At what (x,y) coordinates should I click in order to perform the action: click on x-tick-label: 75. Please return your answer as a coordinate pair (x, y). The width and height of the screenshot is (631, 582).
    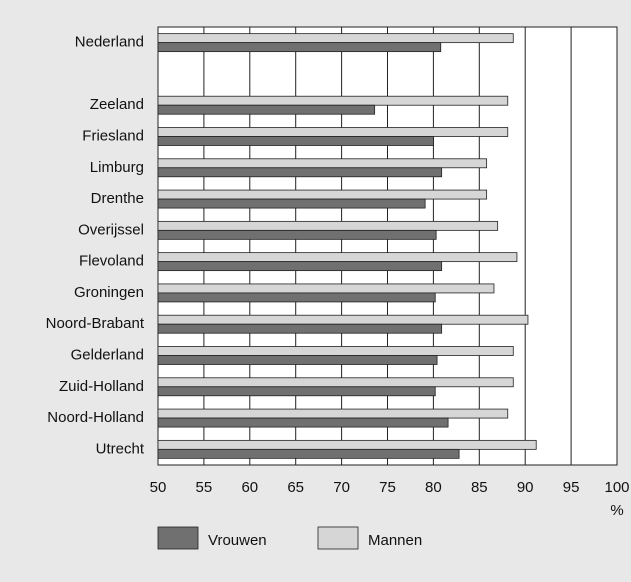
    Looking at the image, I should click on (387, 487).